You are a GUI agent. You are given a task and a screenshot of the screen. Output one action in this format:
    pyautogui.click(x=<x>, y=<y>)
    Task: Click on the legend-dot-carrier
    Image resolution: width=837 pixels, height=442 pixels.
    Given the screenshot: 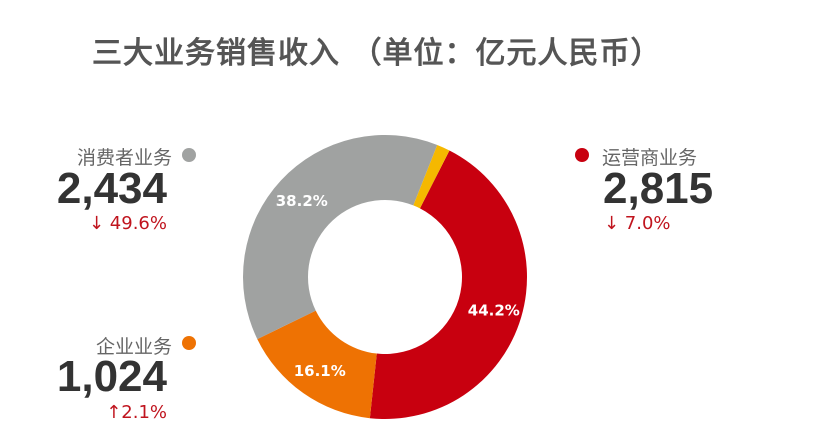 What is the action you would take?
    pyautogui.click(x=582, y=155)
    